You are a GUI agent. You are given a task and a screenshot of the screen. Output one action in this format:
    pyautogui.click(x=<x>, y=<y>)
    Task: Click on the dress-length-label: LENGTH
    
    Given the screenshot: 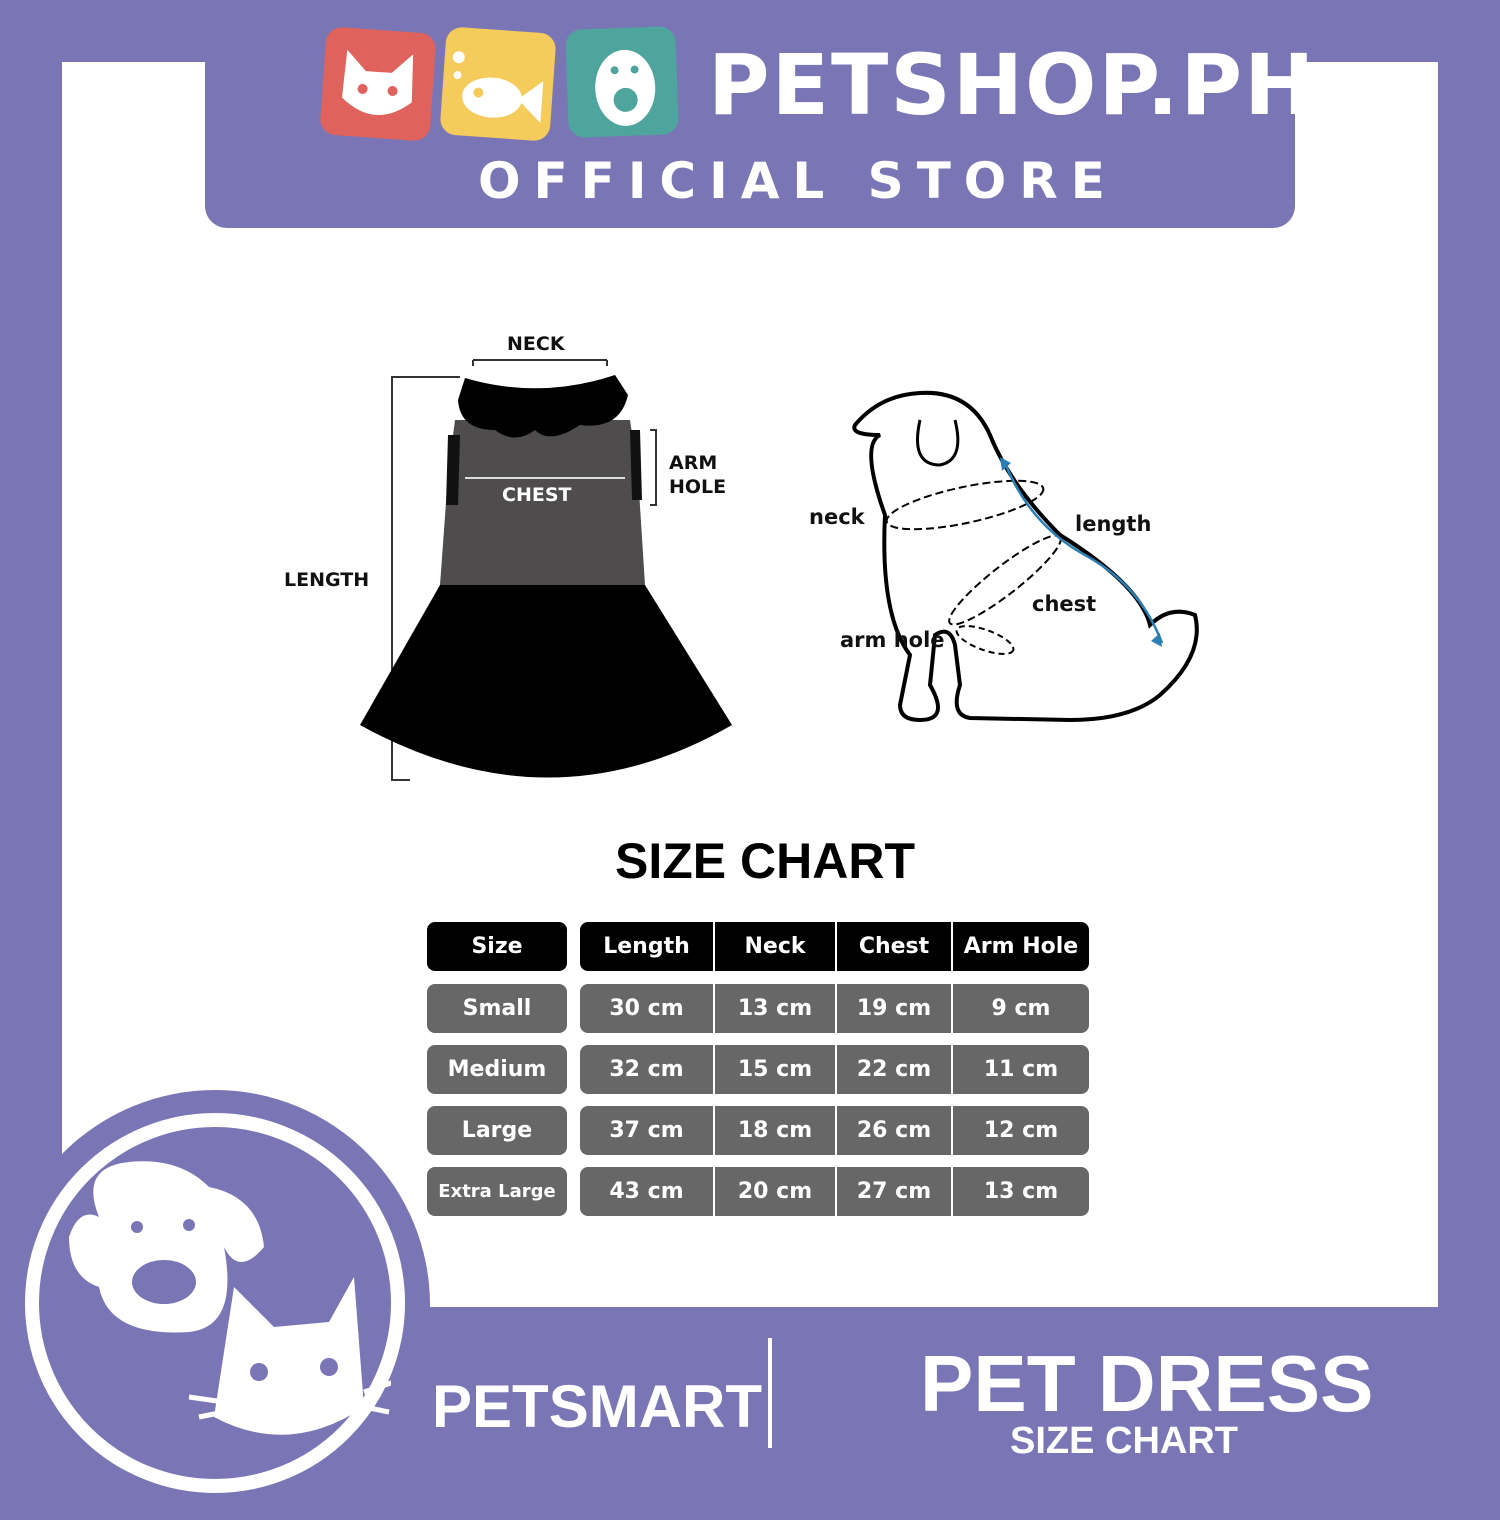 What is the action you would take?
    pyautogui.click(x=327, y=580)
    